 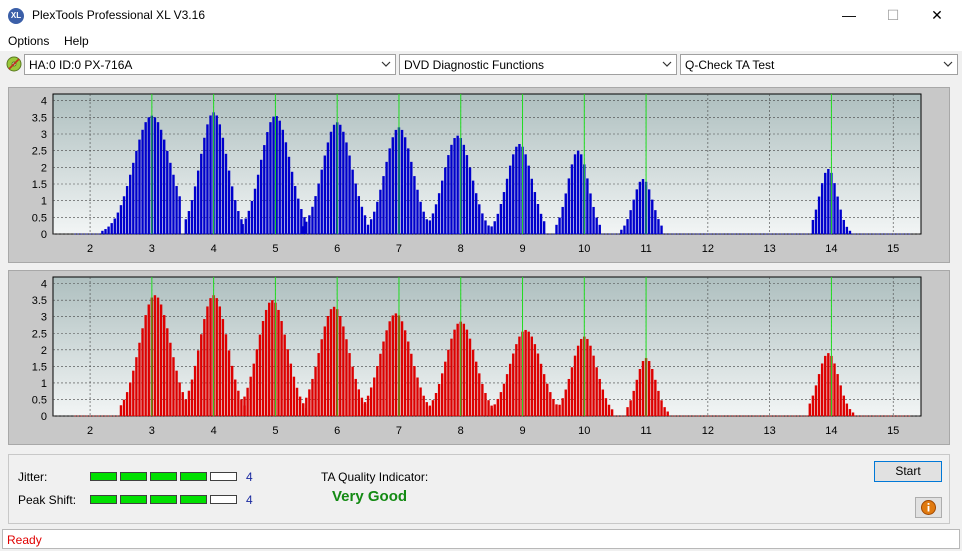 What do you see at coordinates (893, 15) in the screenshot?
I see `maximize-icon: ☐` at bounding box center [893, 15].